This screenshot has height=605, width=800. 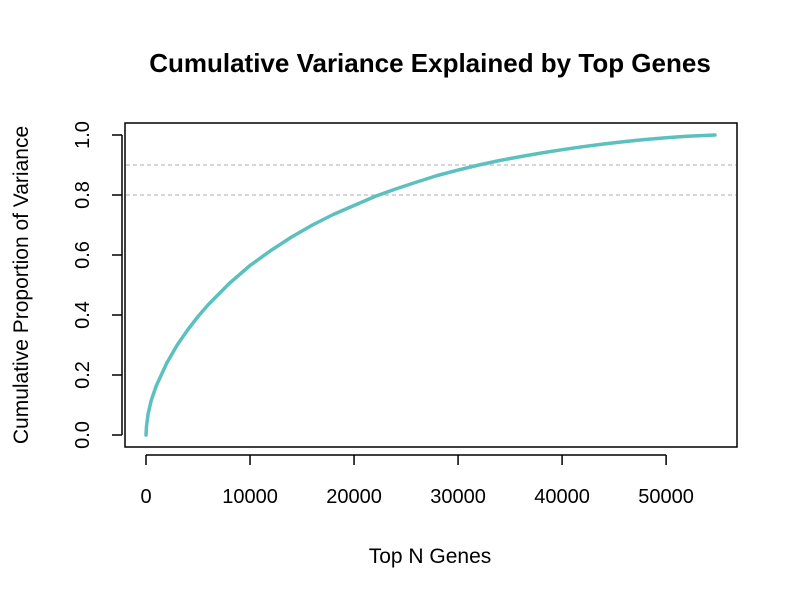 I want to click on x-tick-label-2: 20000, so click(x=354, y=497).